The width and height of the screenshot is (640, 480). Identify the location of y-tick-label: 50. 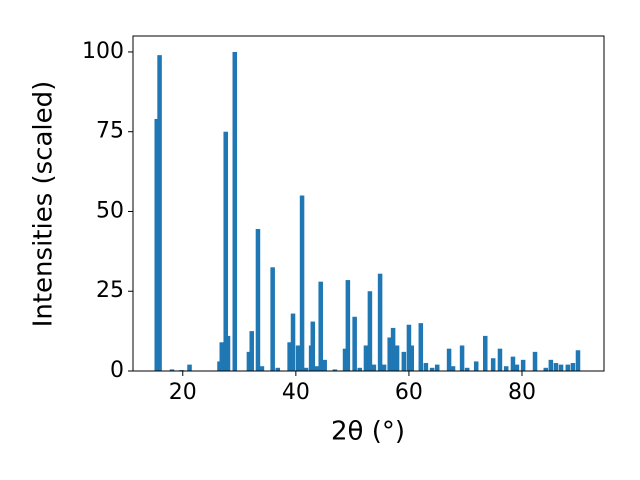
(110, 210).